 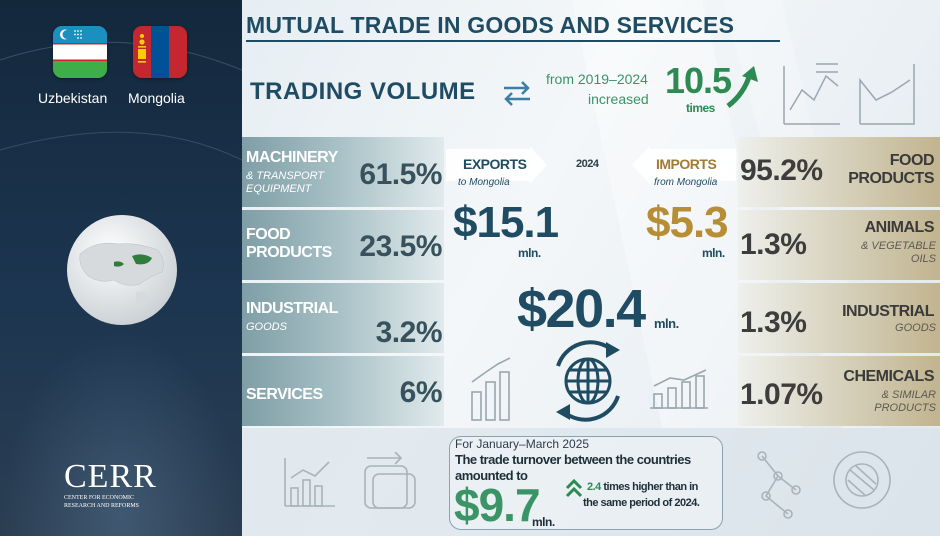 What do you see at coordinates (484, 182) in the screenshot?
I see `exports-destination: to Mongolia` at bounding box center [484, 182].